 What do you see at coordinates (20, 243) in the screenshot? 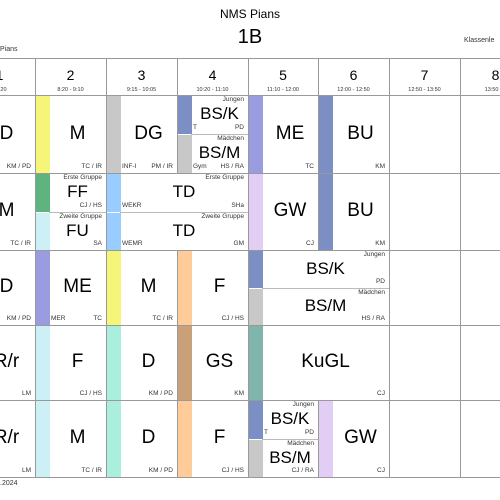
I see `teacher: TC / IR` at bounding box center [20, 243].